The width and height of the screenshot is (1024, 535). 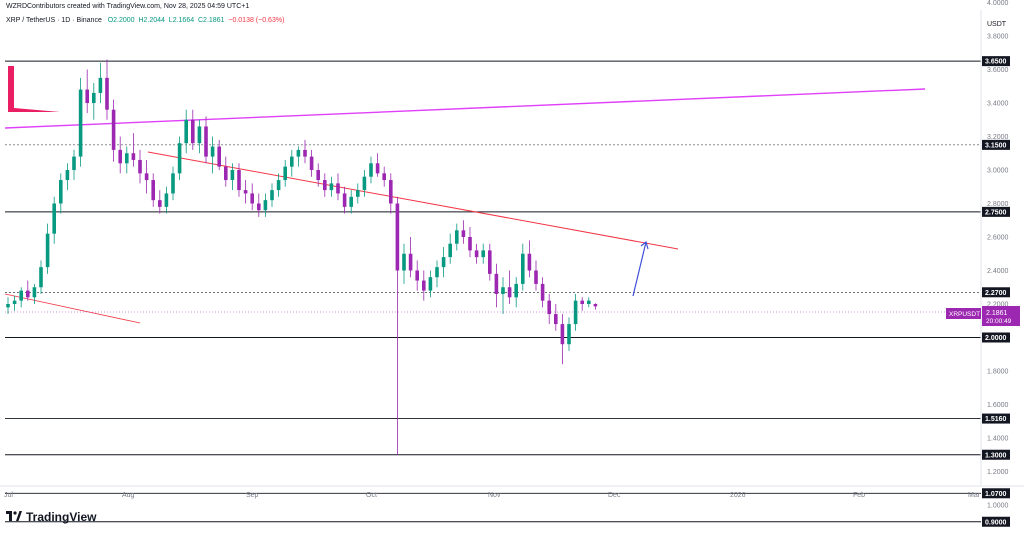 I want to click on y-tick-label: 2.4000, so click(x=998, y=271).